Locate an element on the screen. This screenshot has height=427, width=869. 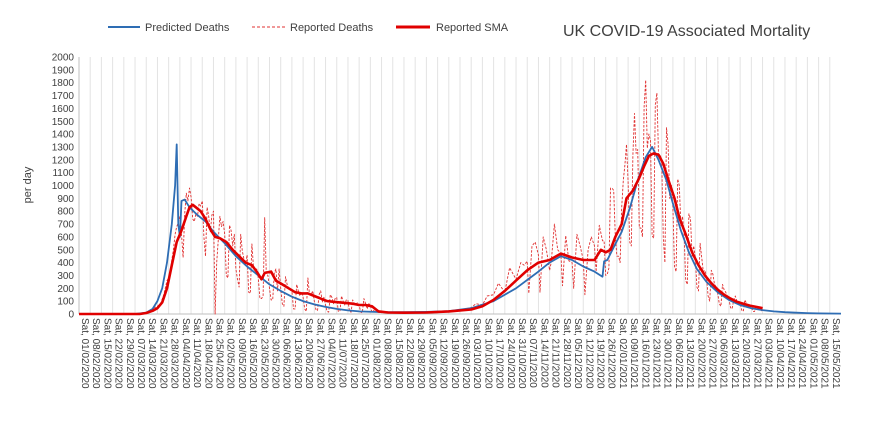
x-tick-label: Sat, 20/02/2021 is located at coordinates (700, 353).